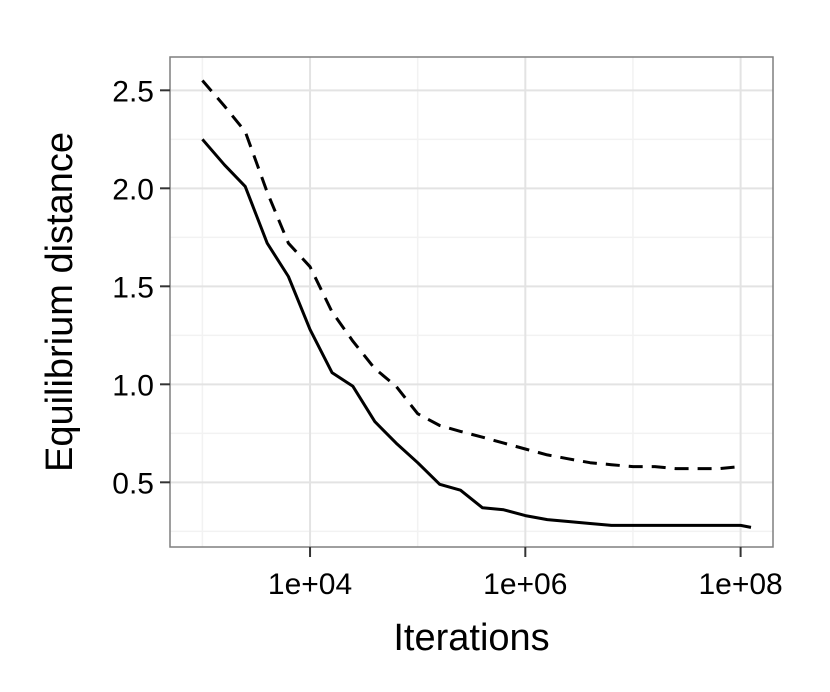  Describe the element at coordinates (471, 638) in the screenshot. I see `x-axis-title: Iterations` at that location.